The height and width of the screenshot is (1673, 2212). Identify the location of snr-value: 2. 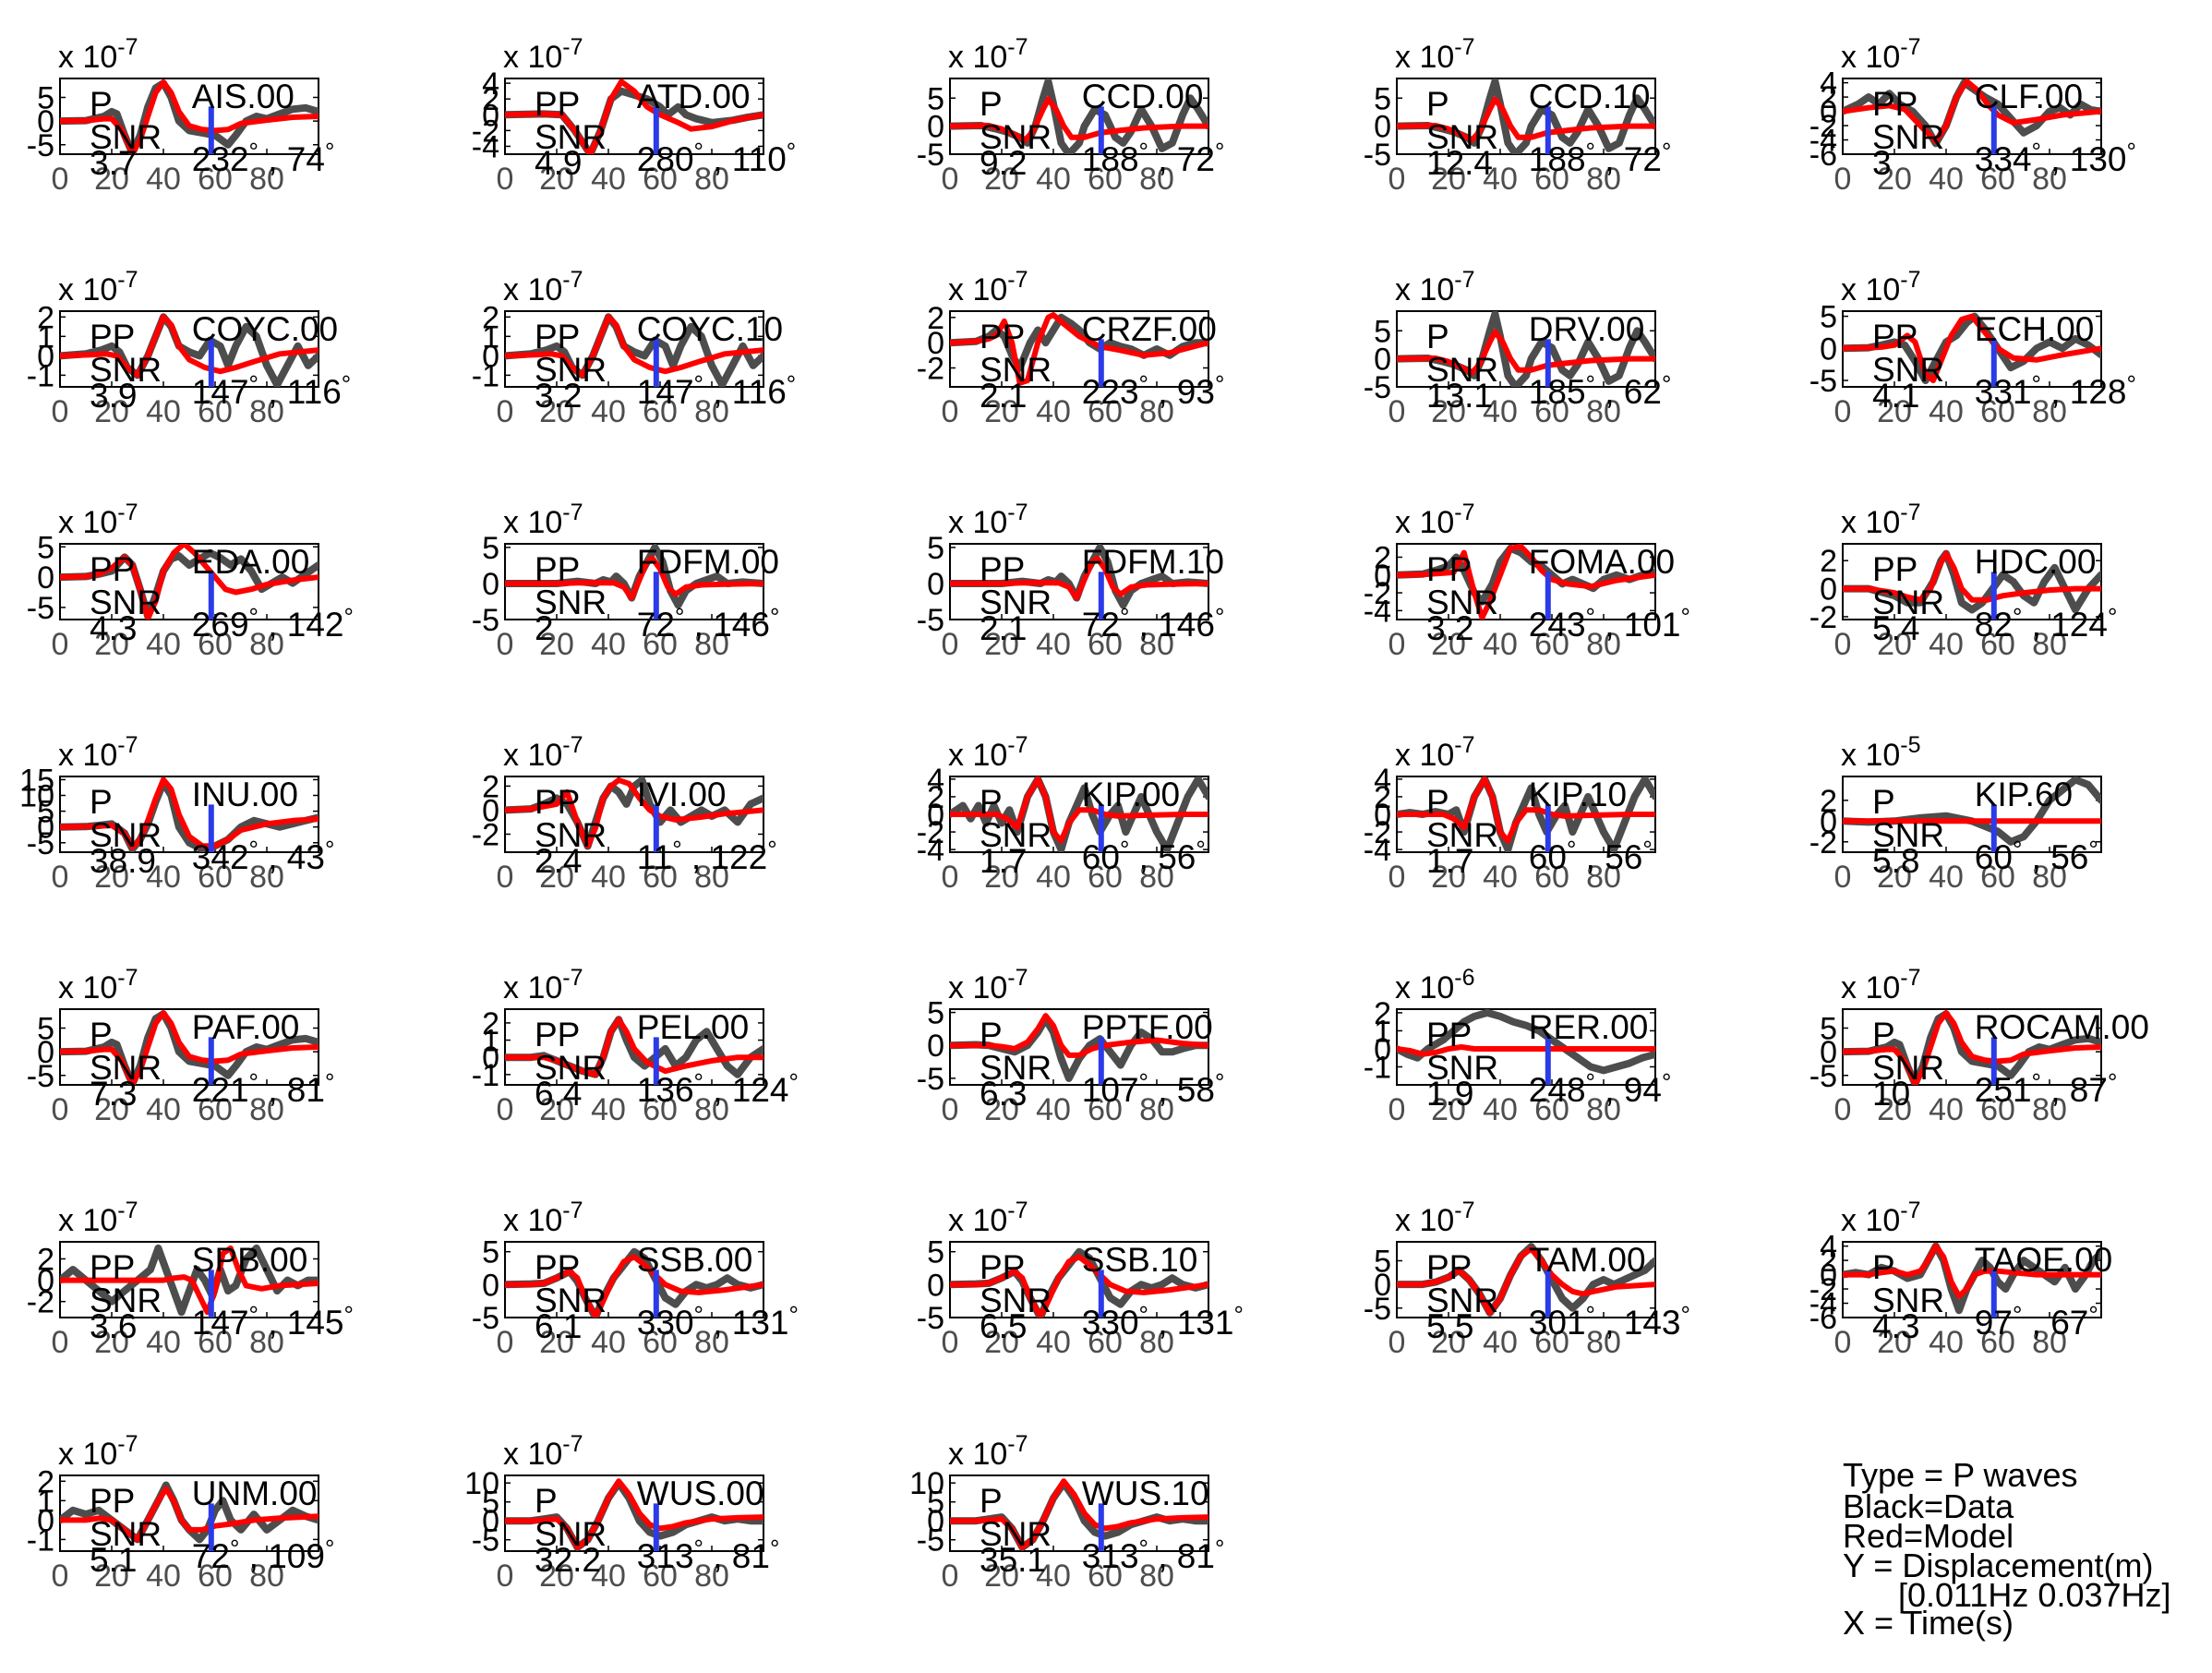
(544, 628).